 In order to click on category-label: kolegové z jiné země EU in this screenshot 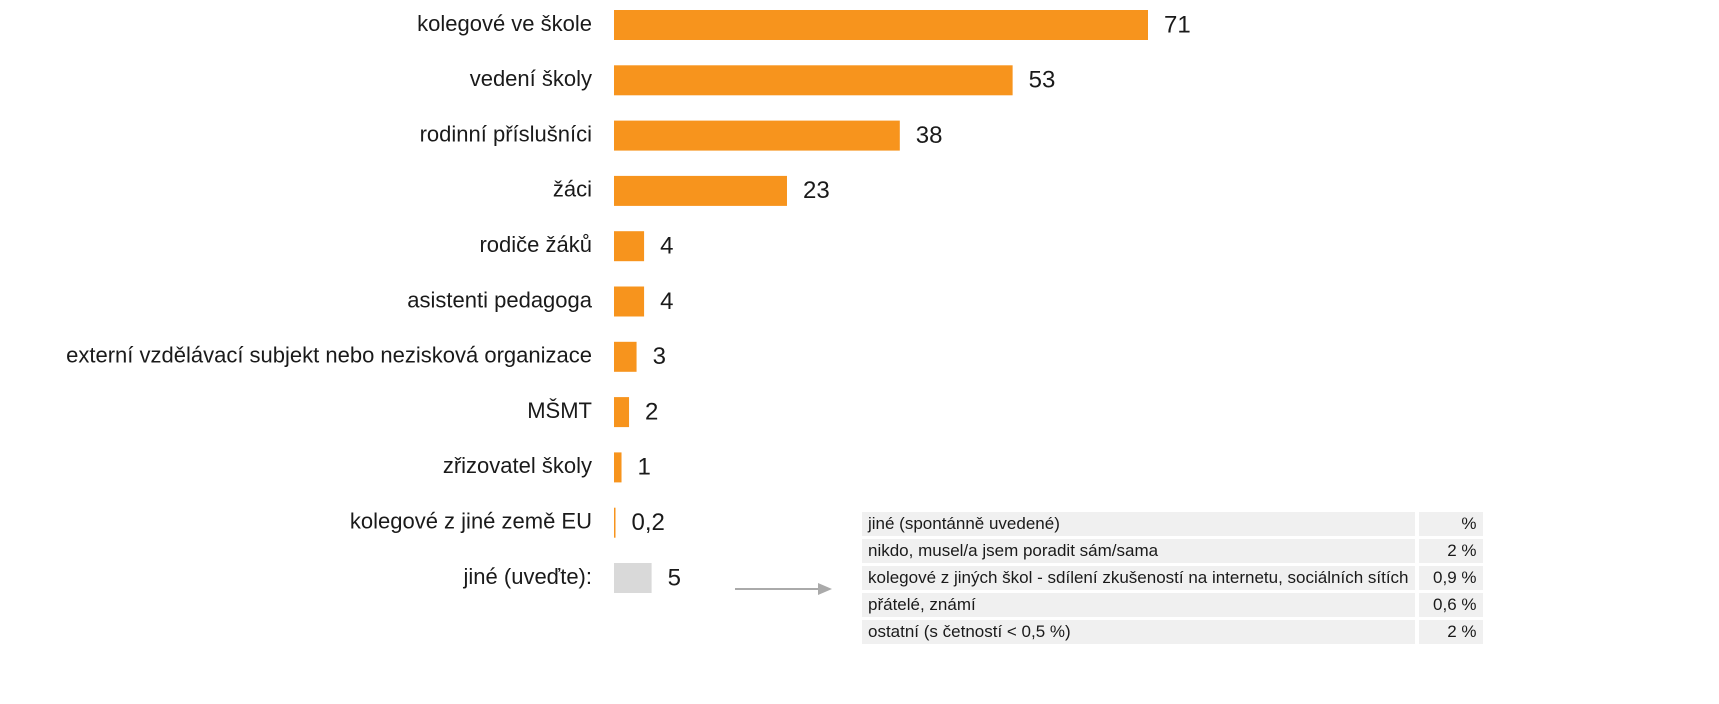, I will do `click(471, 521)`.